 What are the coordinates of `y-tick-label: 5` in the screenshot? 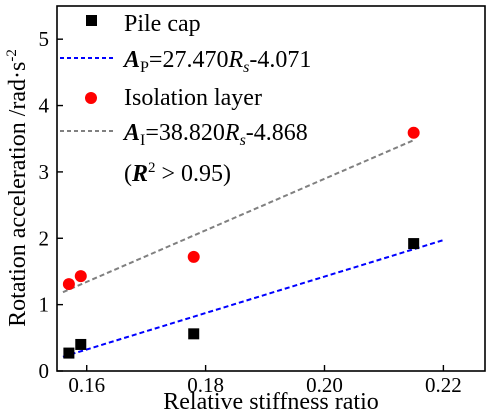 It's located at (44, 39).